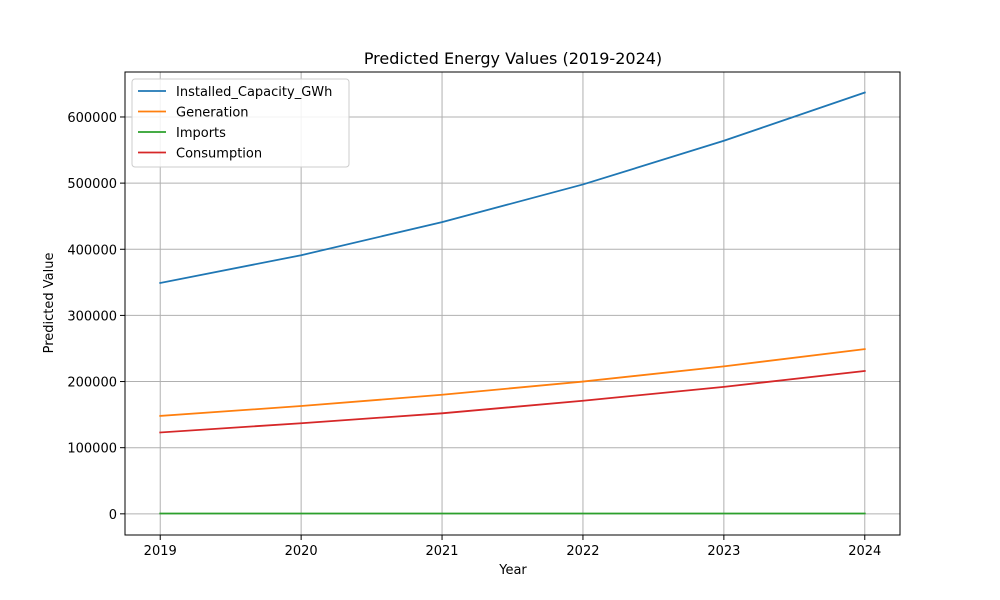  I want to click on legend-box, so click(240, 123).